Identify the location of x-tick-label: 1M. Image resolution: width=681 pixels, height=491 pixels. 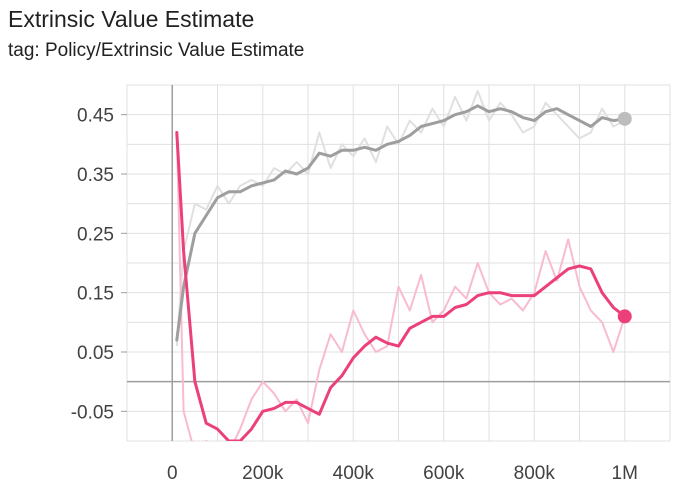
(625, 473).